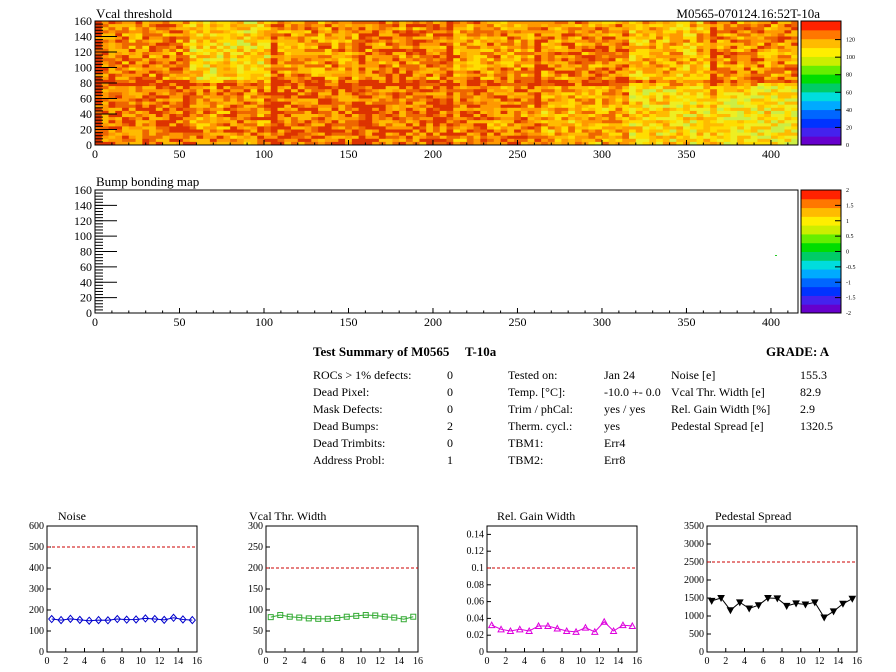 The image size is (896, 672). What do you see at coordinates (348, 154) in the screenshot?
I see `map-x-tick-label: 150` at bounding box center [348, 154].